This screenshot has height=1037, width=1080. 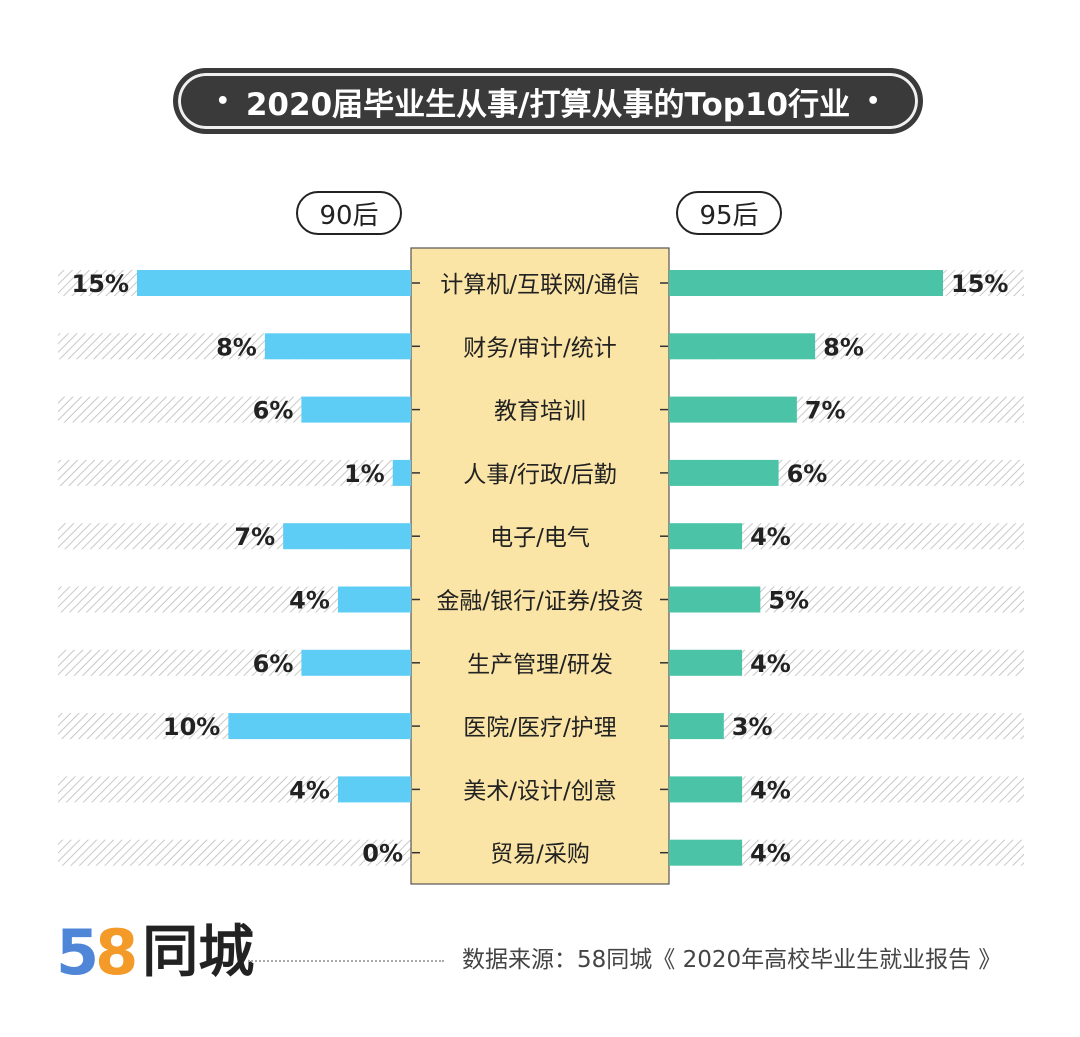 What do you see at coordinates (540, 412) in the screenshot?
I see `category-label: 教育培训` at bounding box center [540, 412].